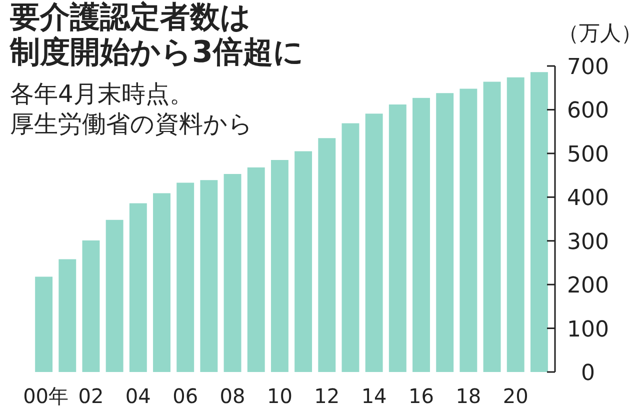  I want to click on xtick: 10, so click(279, 396).